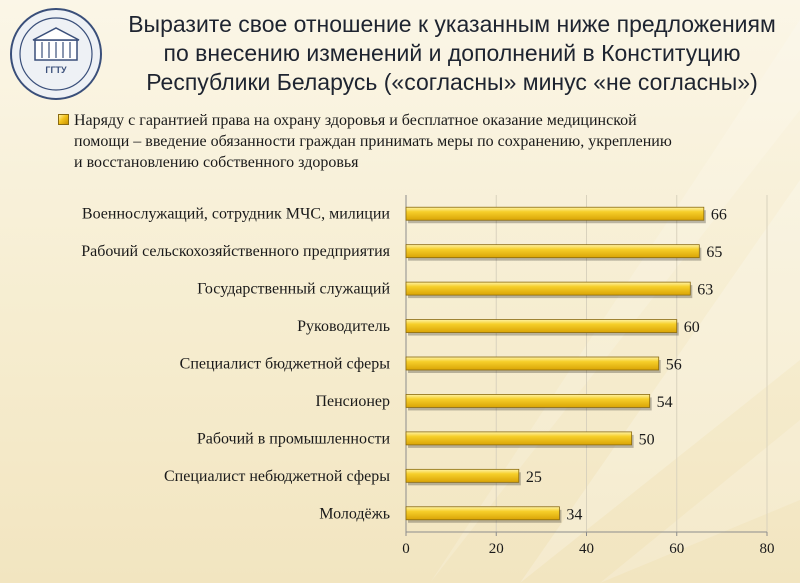 The image size is (800, 583). Describe the element at coordinates (406, 549) in the screenshot. I see `x-tick-label: 0` at that location.